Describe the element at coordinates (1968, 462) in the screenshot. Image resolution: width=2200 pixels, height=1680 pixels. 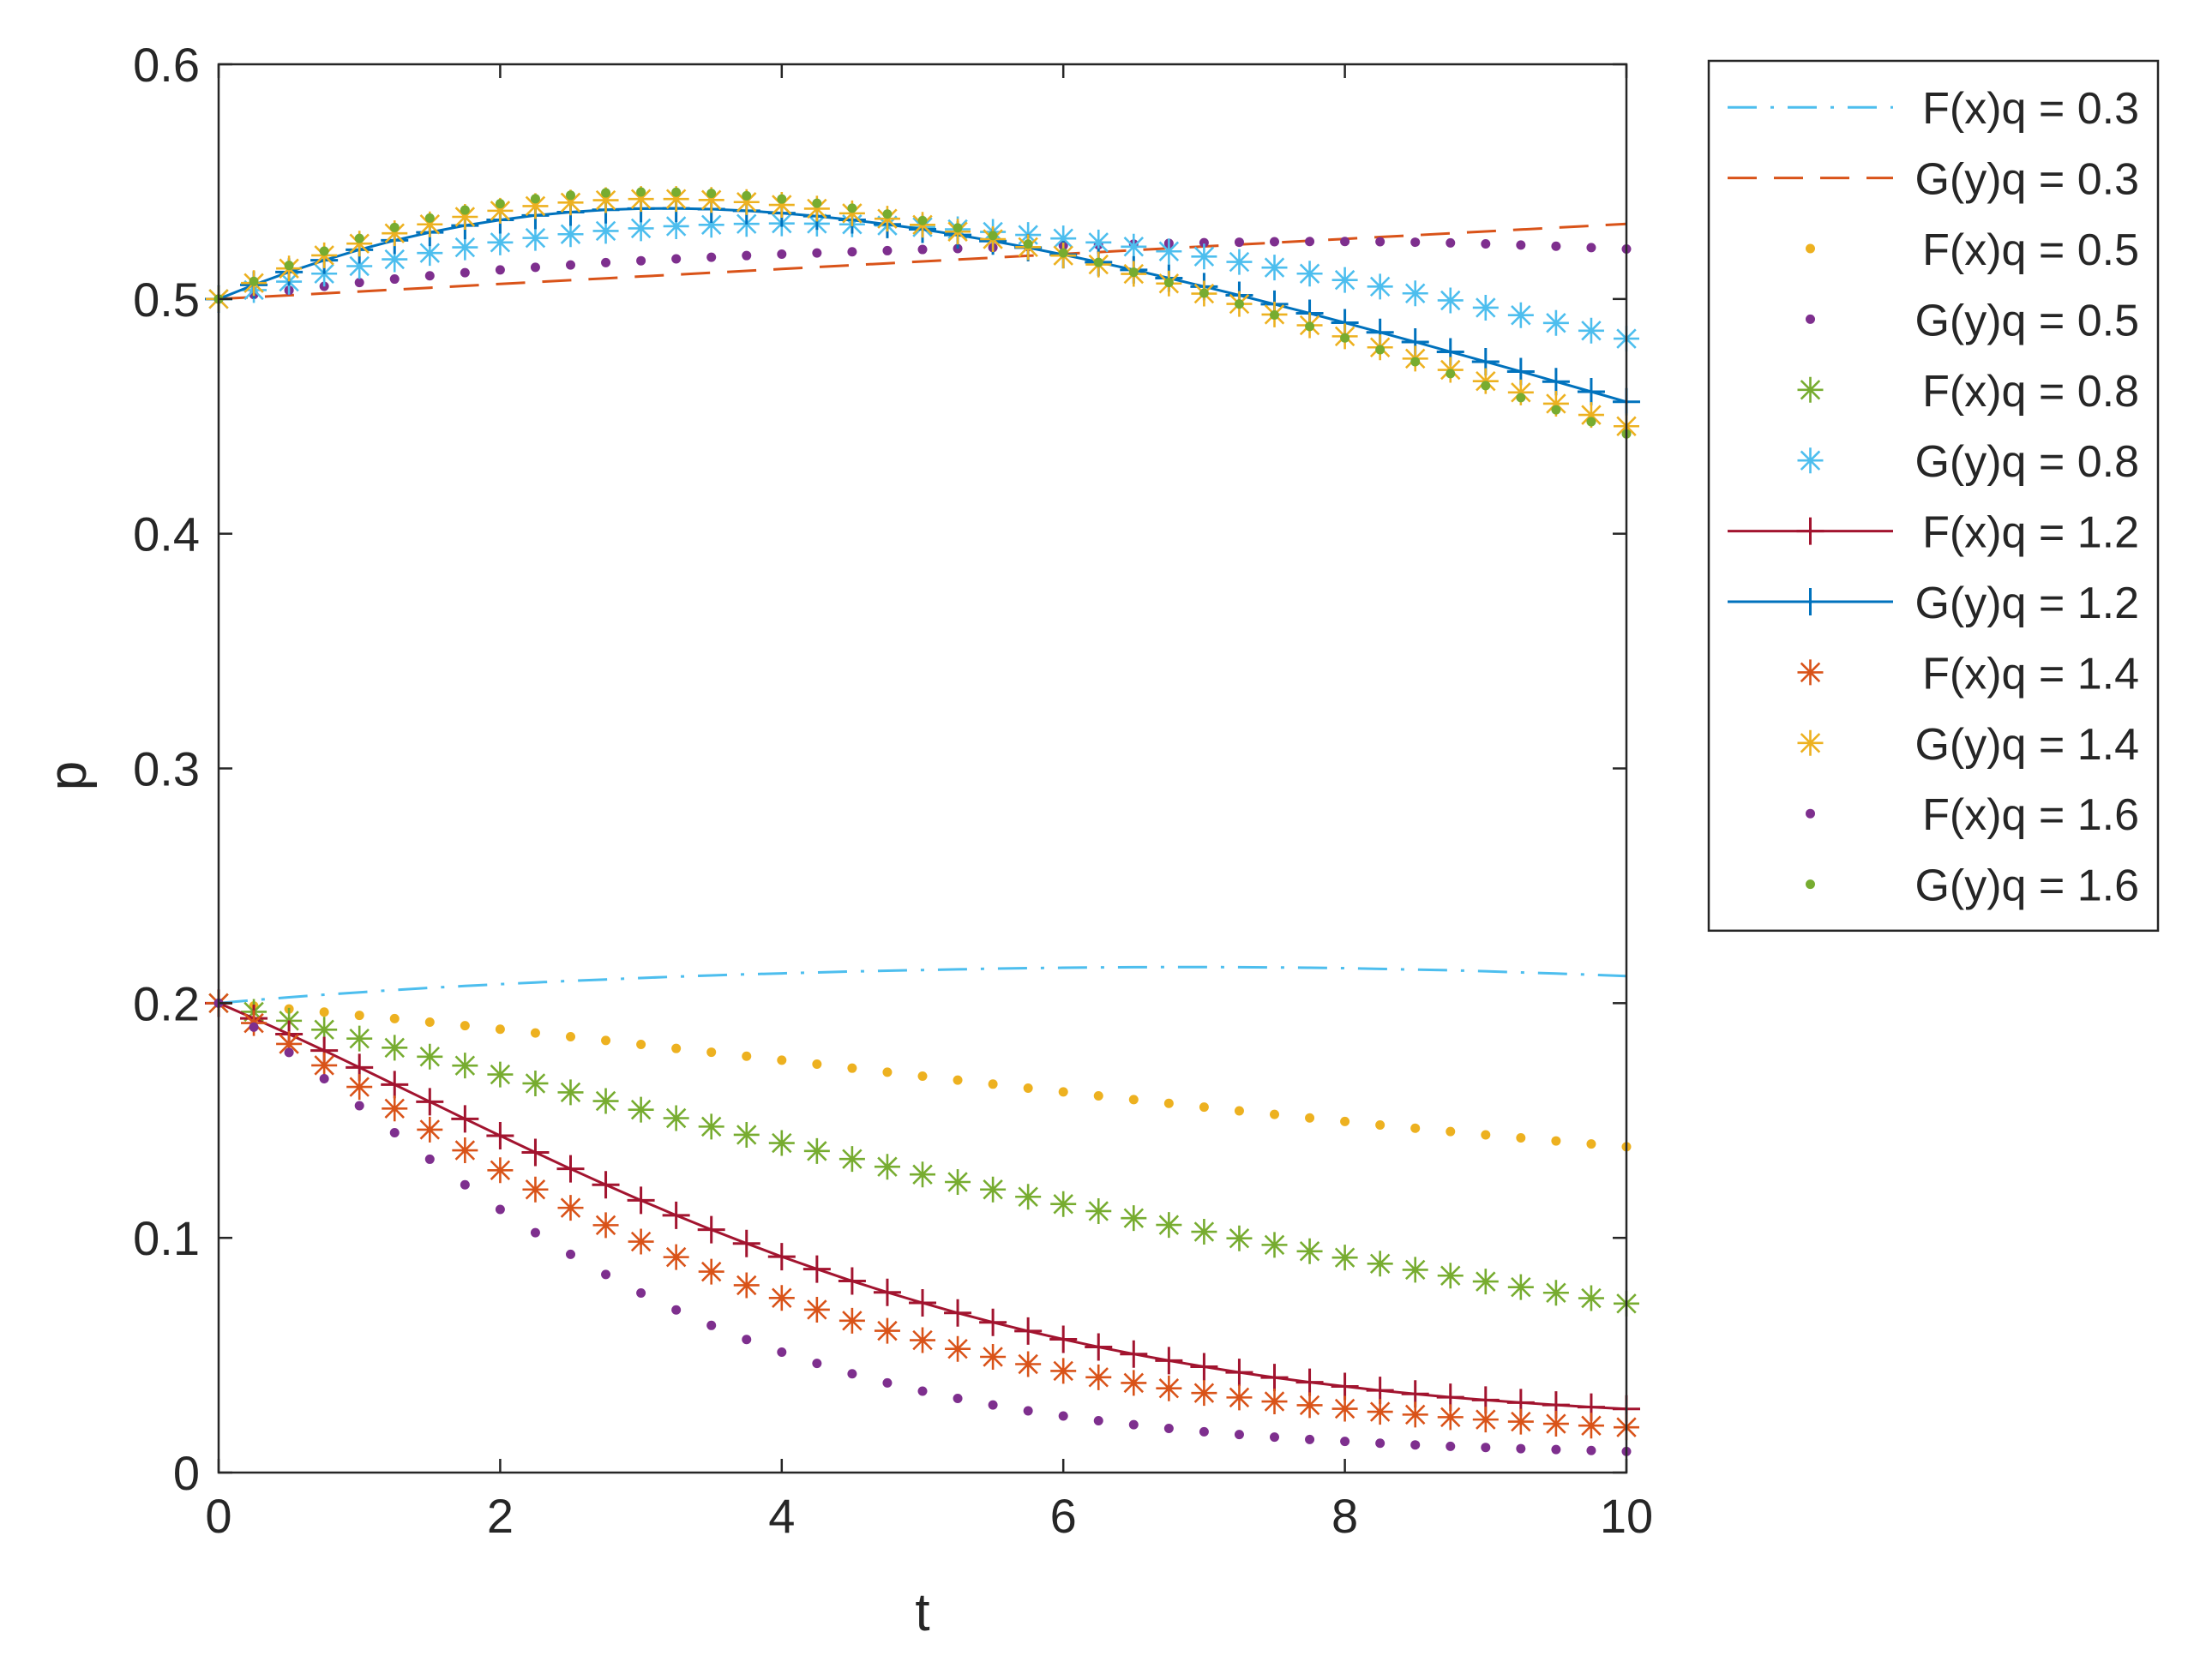
I see `legend-entry: G(y)q = 0.8` at that location.